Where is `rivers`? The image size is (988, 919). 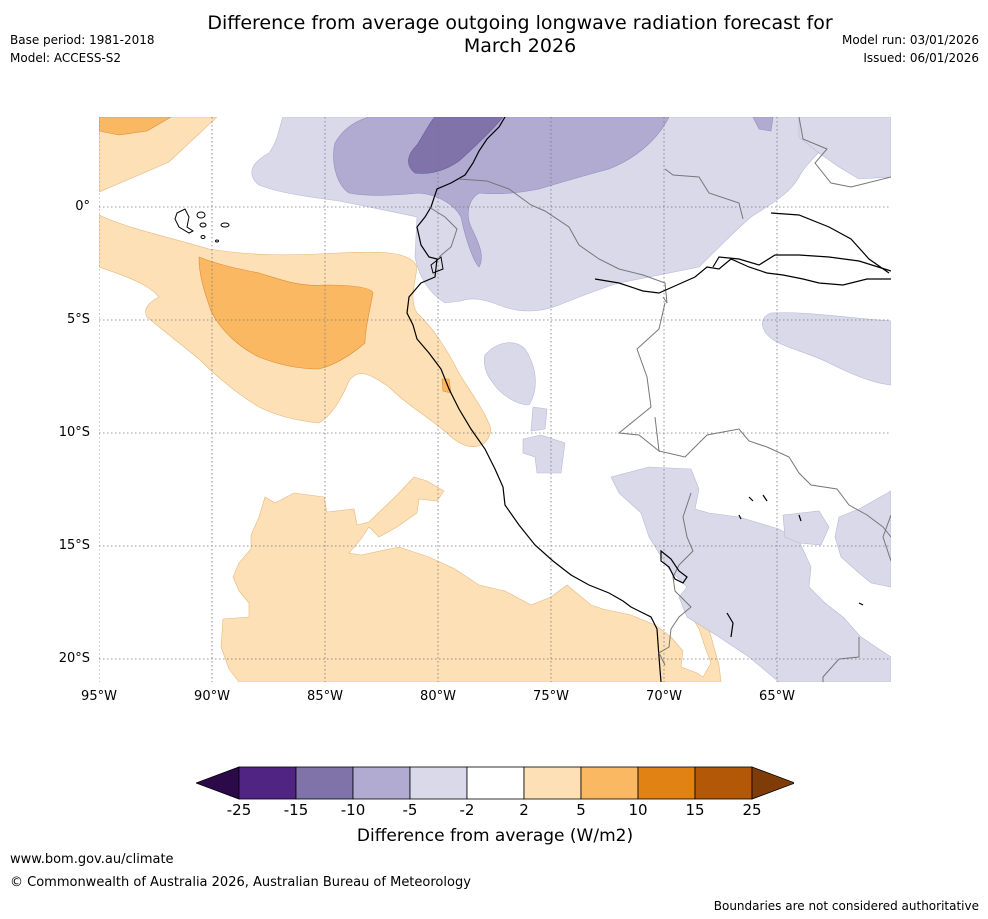 rivers is located at coordinates (742, 425).